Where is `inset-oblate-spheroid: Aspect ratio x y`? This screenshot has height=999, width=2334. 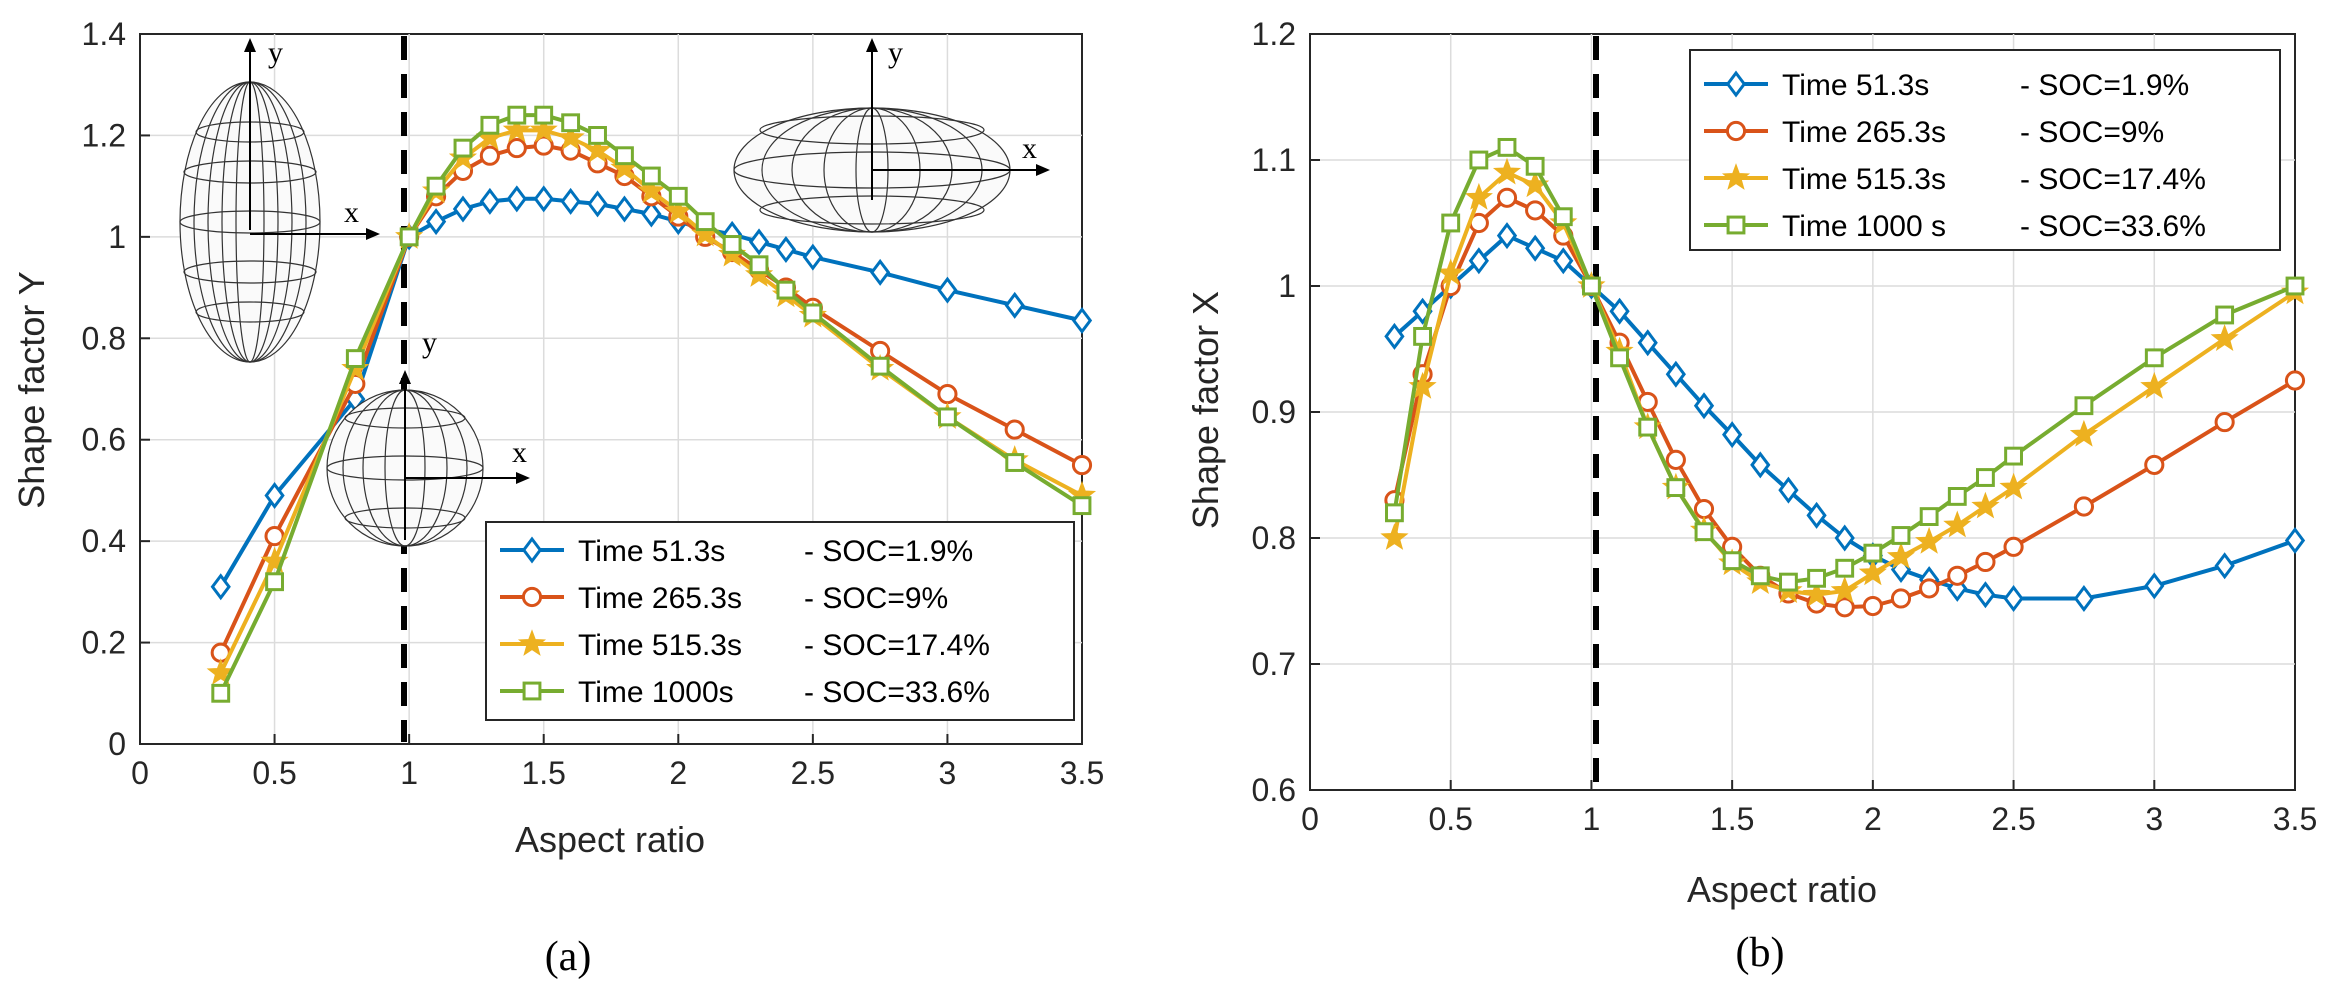 inset-oblate-spheroid: Aspect ratio x y is located at coordinates (891, 134).